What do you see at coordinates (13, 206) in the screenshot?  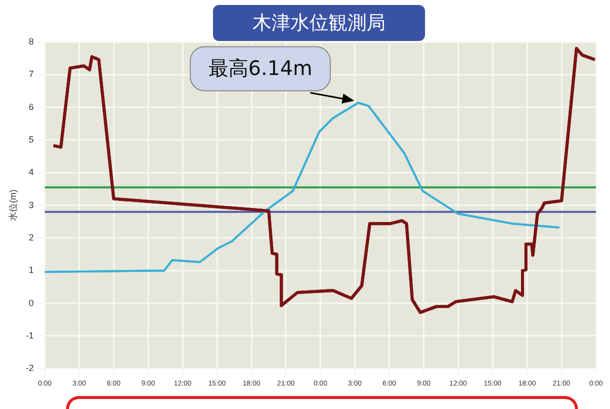 I see `y-axis-title: 水位(m)` at bounding box center [13, 206].